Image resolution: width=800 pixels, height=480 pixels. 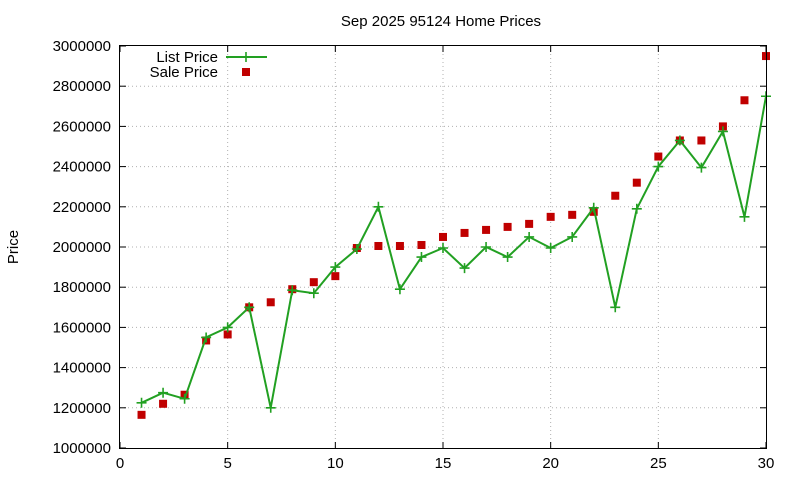 I want to click on y-tick-label: 2600000, so click(x=82, y=126).